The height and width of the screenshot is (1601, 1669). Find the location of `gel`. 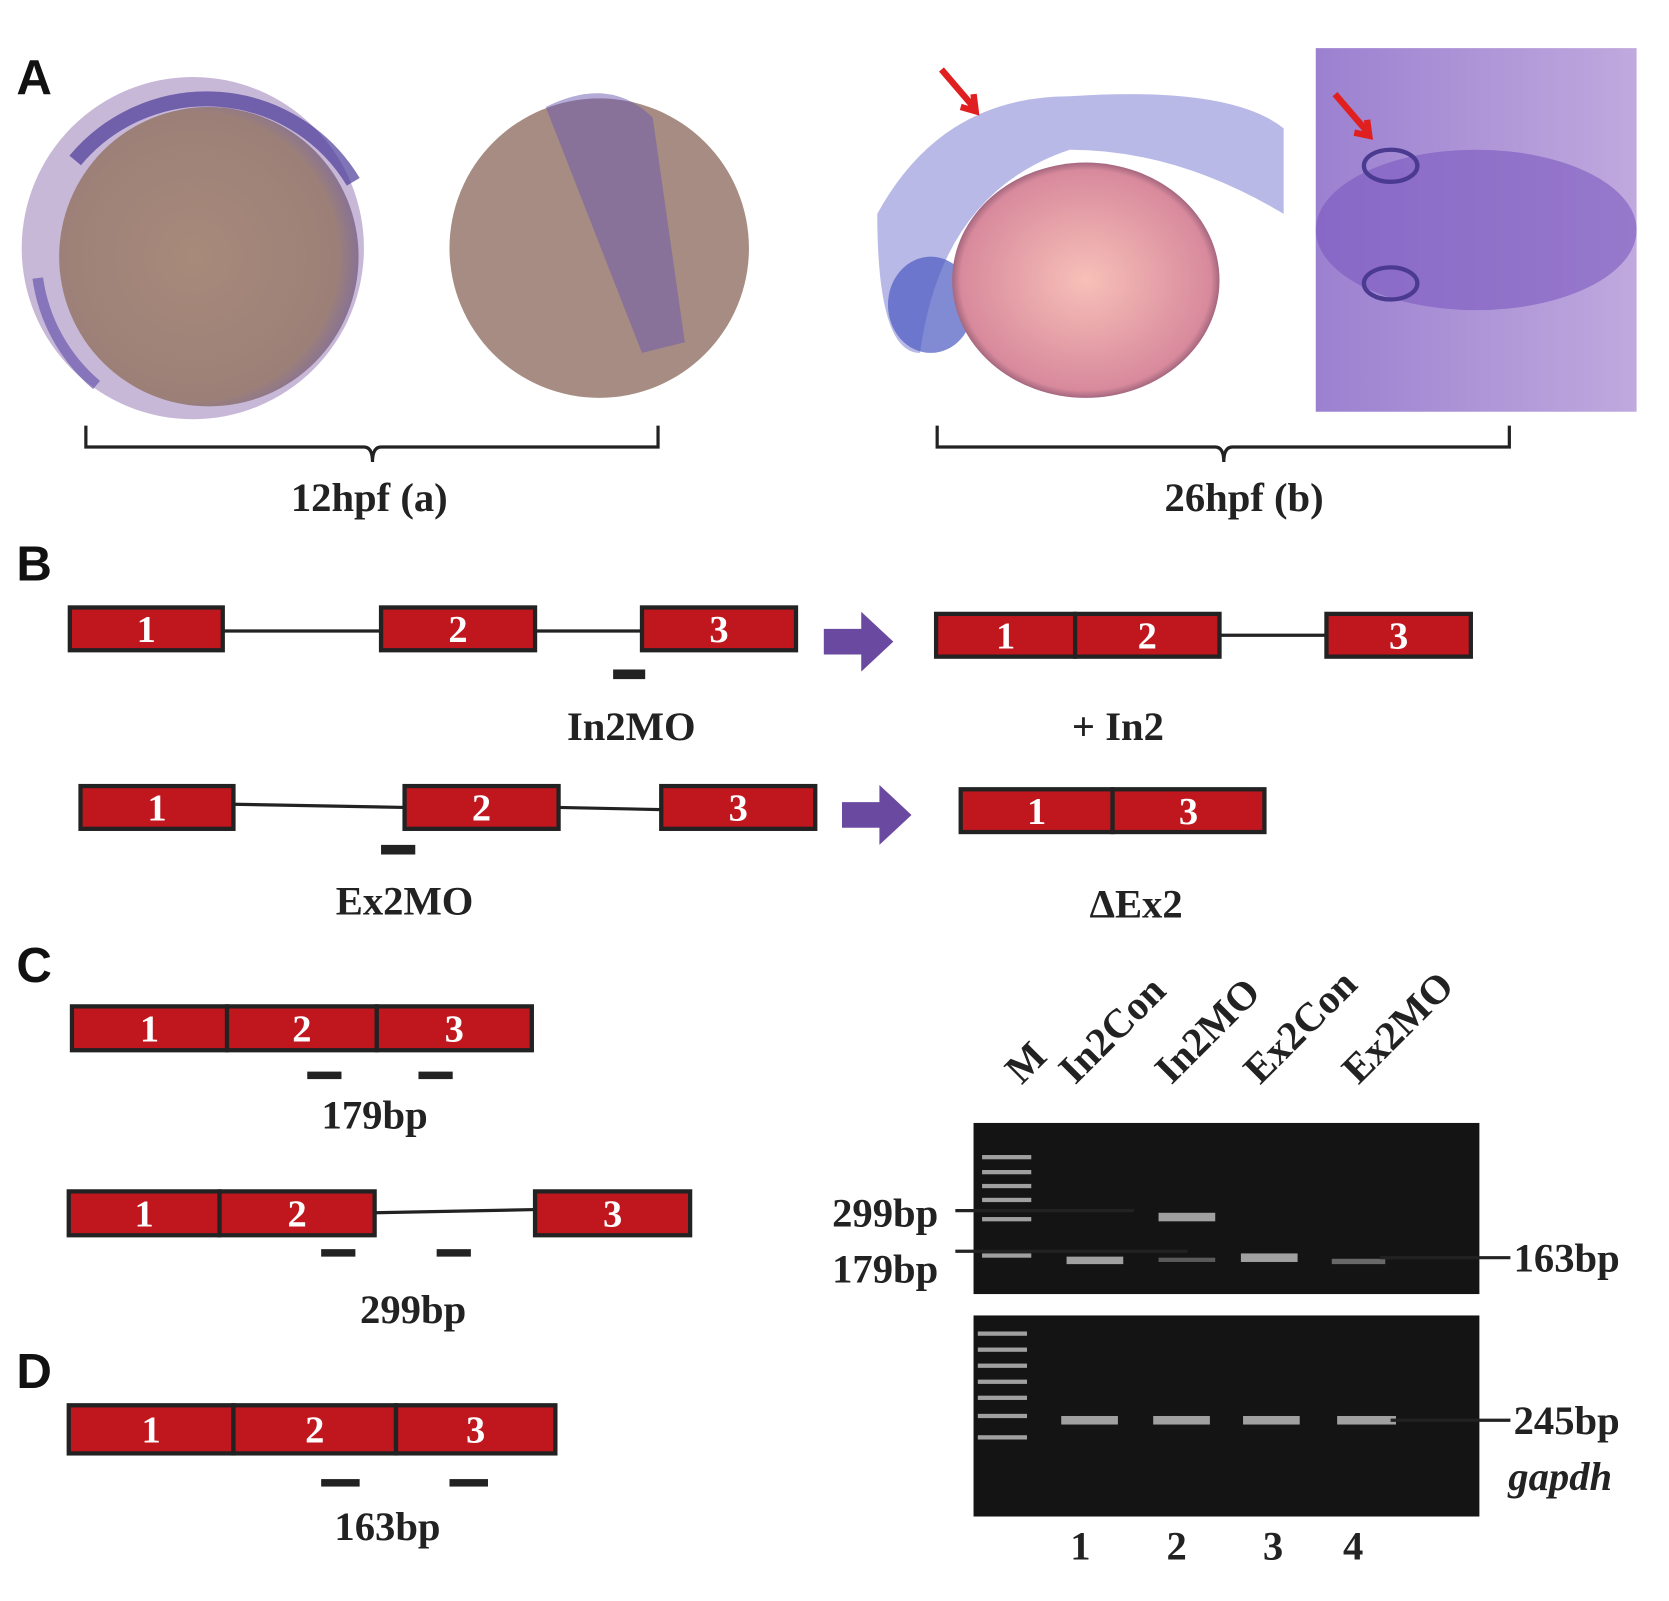

gel is located at coordinates (1233, 1319).